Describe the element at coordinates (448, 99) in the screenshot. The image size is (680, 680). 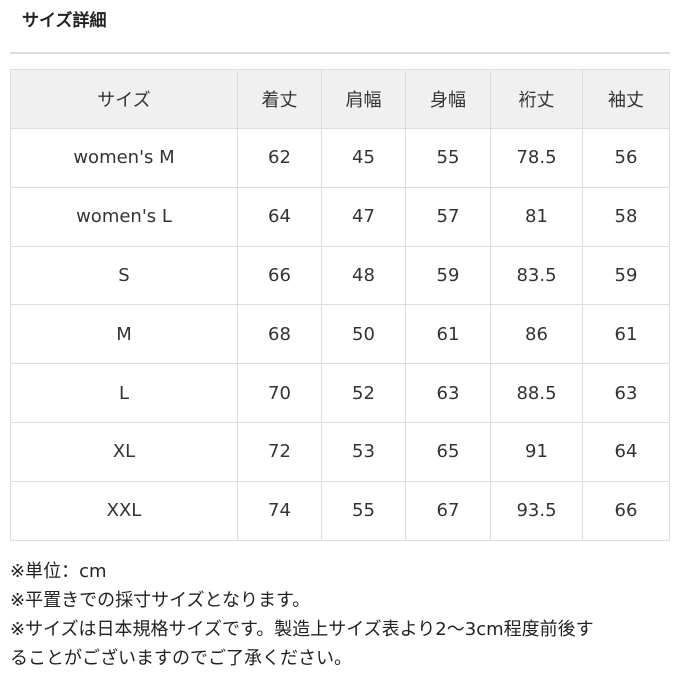
I see `column-header: 身幅` at that location.